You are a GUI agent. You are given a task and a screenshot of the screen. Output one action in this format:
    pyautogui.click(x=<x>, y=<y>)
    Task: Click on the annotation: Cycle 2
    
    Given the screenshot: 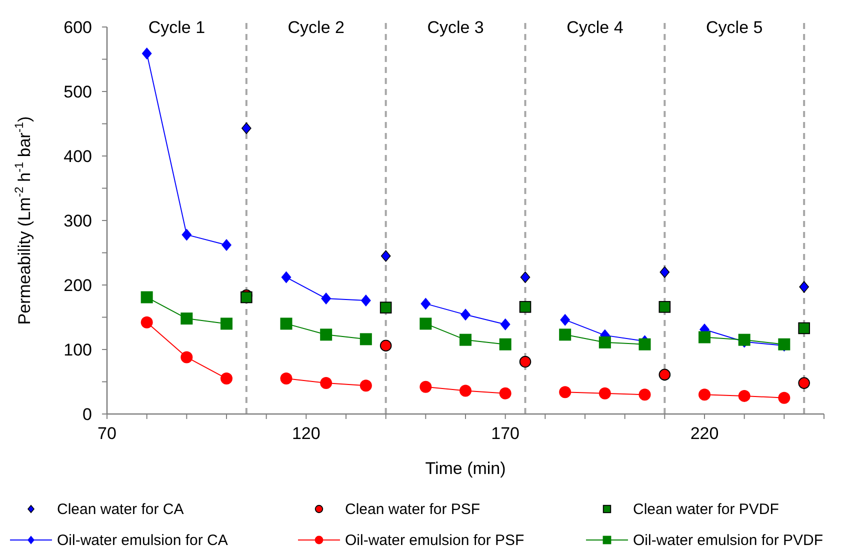 What is the action you would take?
    pyautogui.click(x=316, y=27)
    